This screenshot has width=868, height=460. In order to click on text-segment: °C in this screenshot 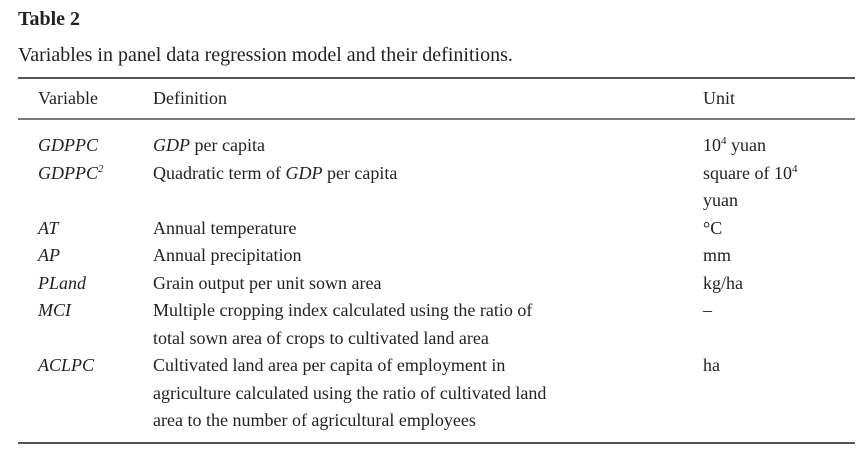, I will do `click(713, 227)`.